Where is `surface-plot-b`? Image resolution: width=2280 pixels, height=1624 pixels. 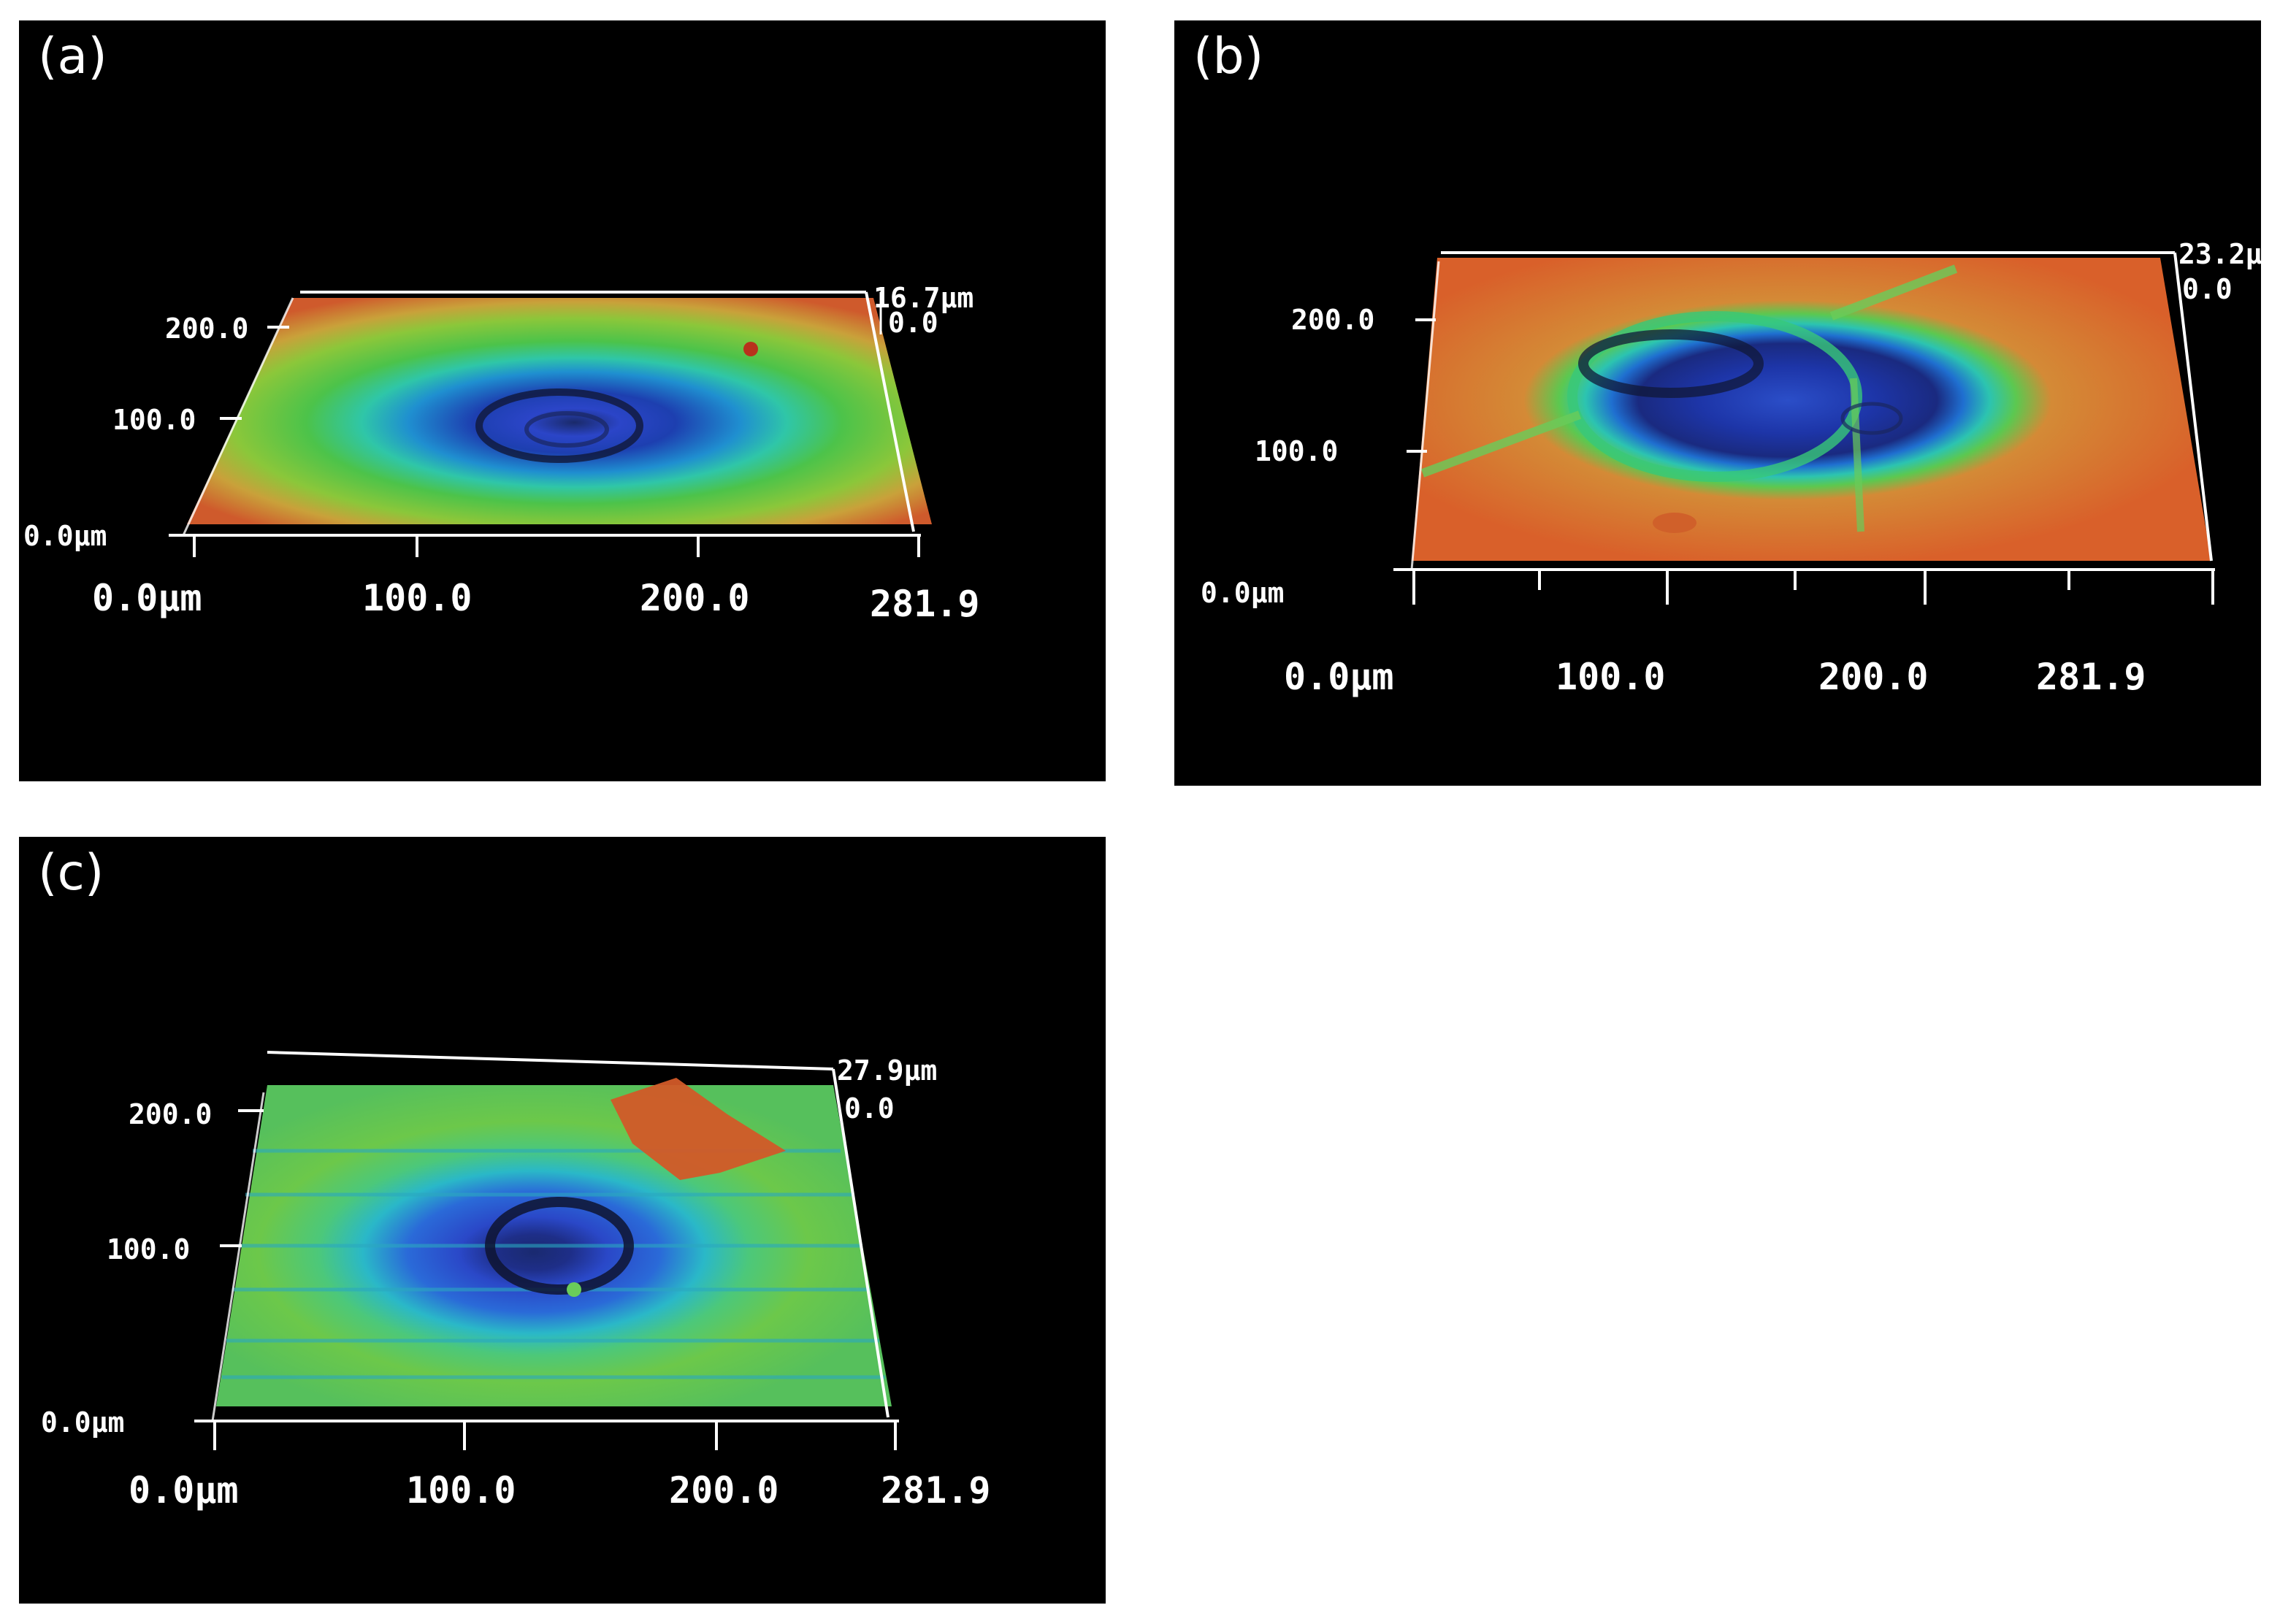 surface-plot-b is located at coordinates (1804, 428).